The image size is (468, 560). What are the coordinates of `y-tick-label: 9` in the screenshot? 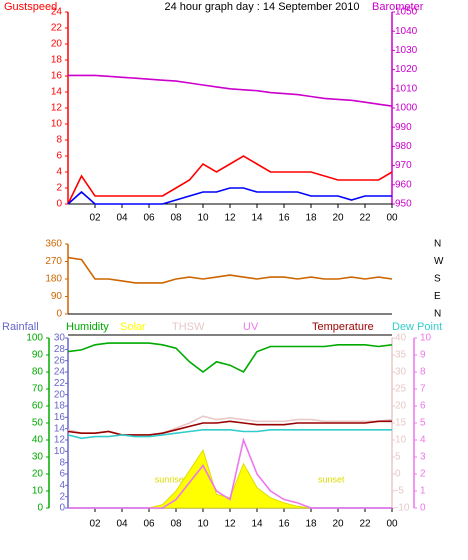 It's located at (423, 355).